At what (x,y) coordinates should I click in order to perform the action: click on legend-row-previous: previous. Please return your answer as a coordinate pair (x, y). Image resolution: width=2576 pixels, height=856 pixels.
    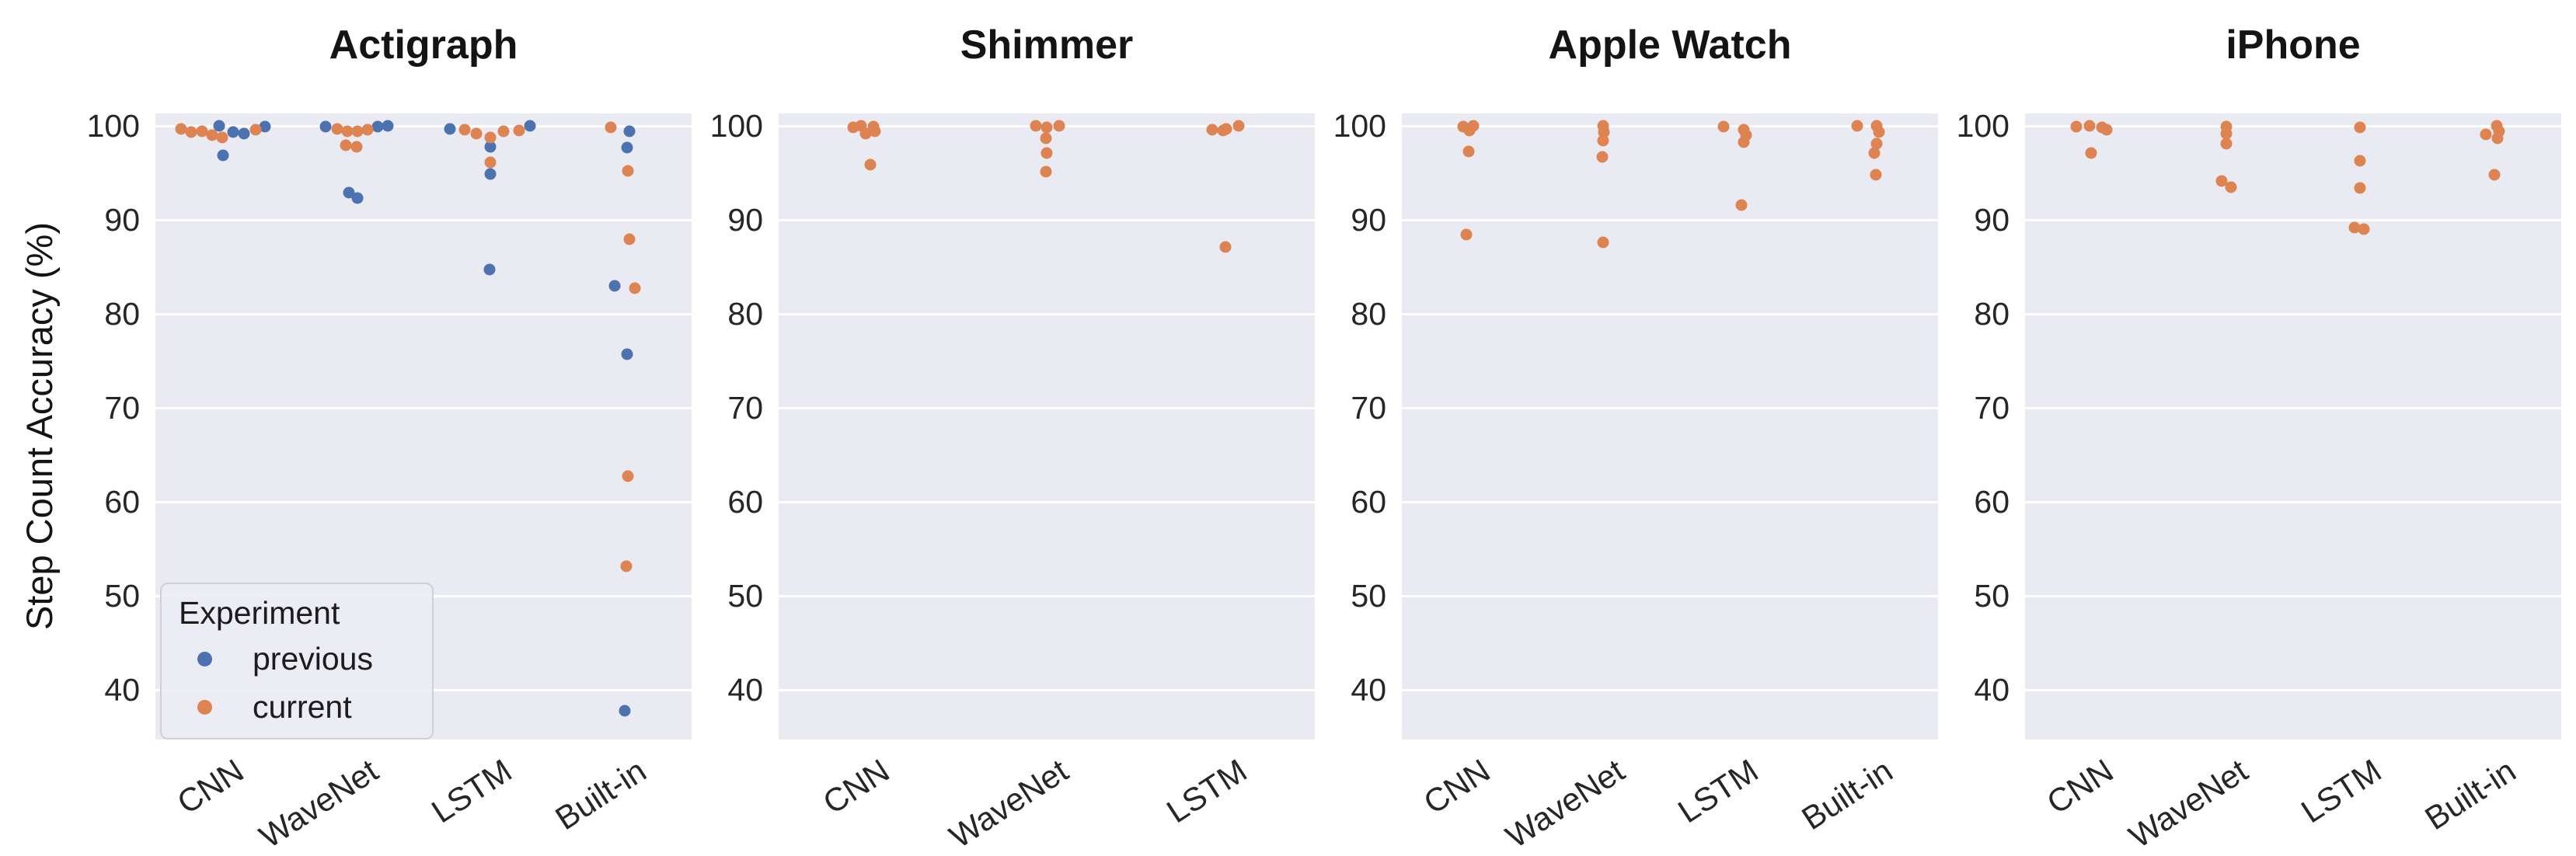
    Looking at the image, I should click on (299, 659).